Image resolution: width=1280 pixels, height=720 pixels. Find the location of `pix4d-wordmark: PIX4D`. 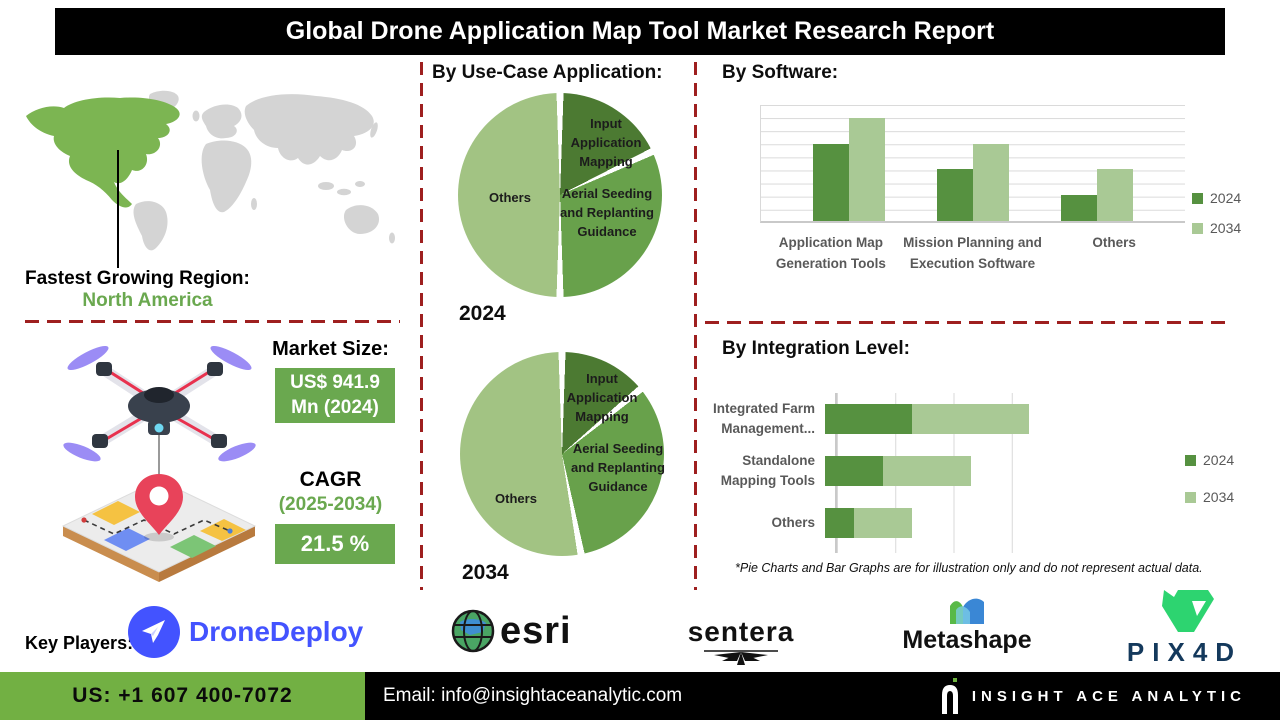

pix4d-wordmark: PIX4D is located at coordinates (1184, 652).